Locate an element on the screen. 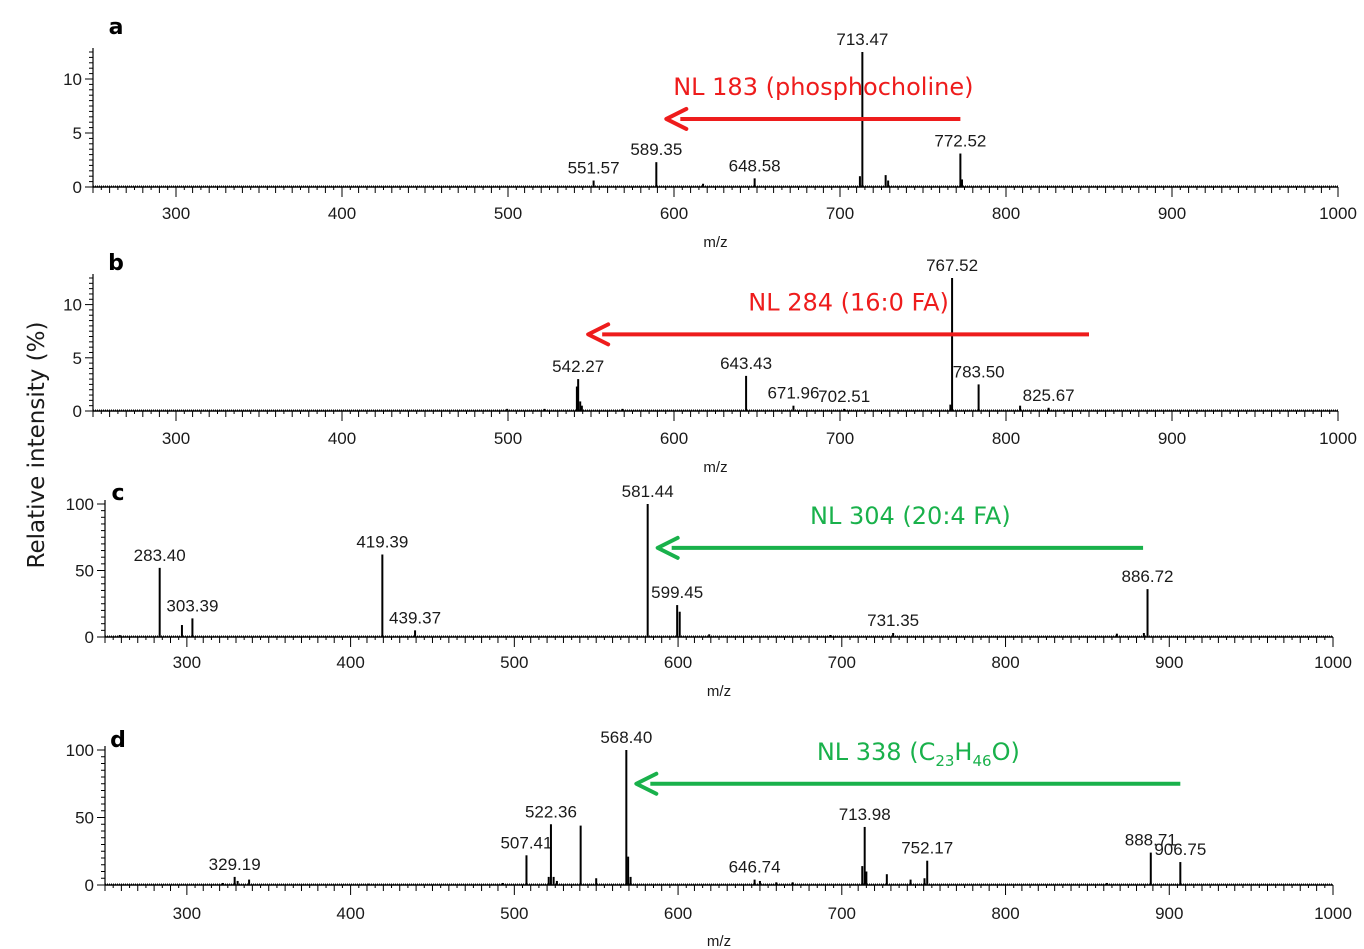 The height and width of the screenshot is (949, 1364). peak-label: 825.67 is located at coordinates (1049, 395).